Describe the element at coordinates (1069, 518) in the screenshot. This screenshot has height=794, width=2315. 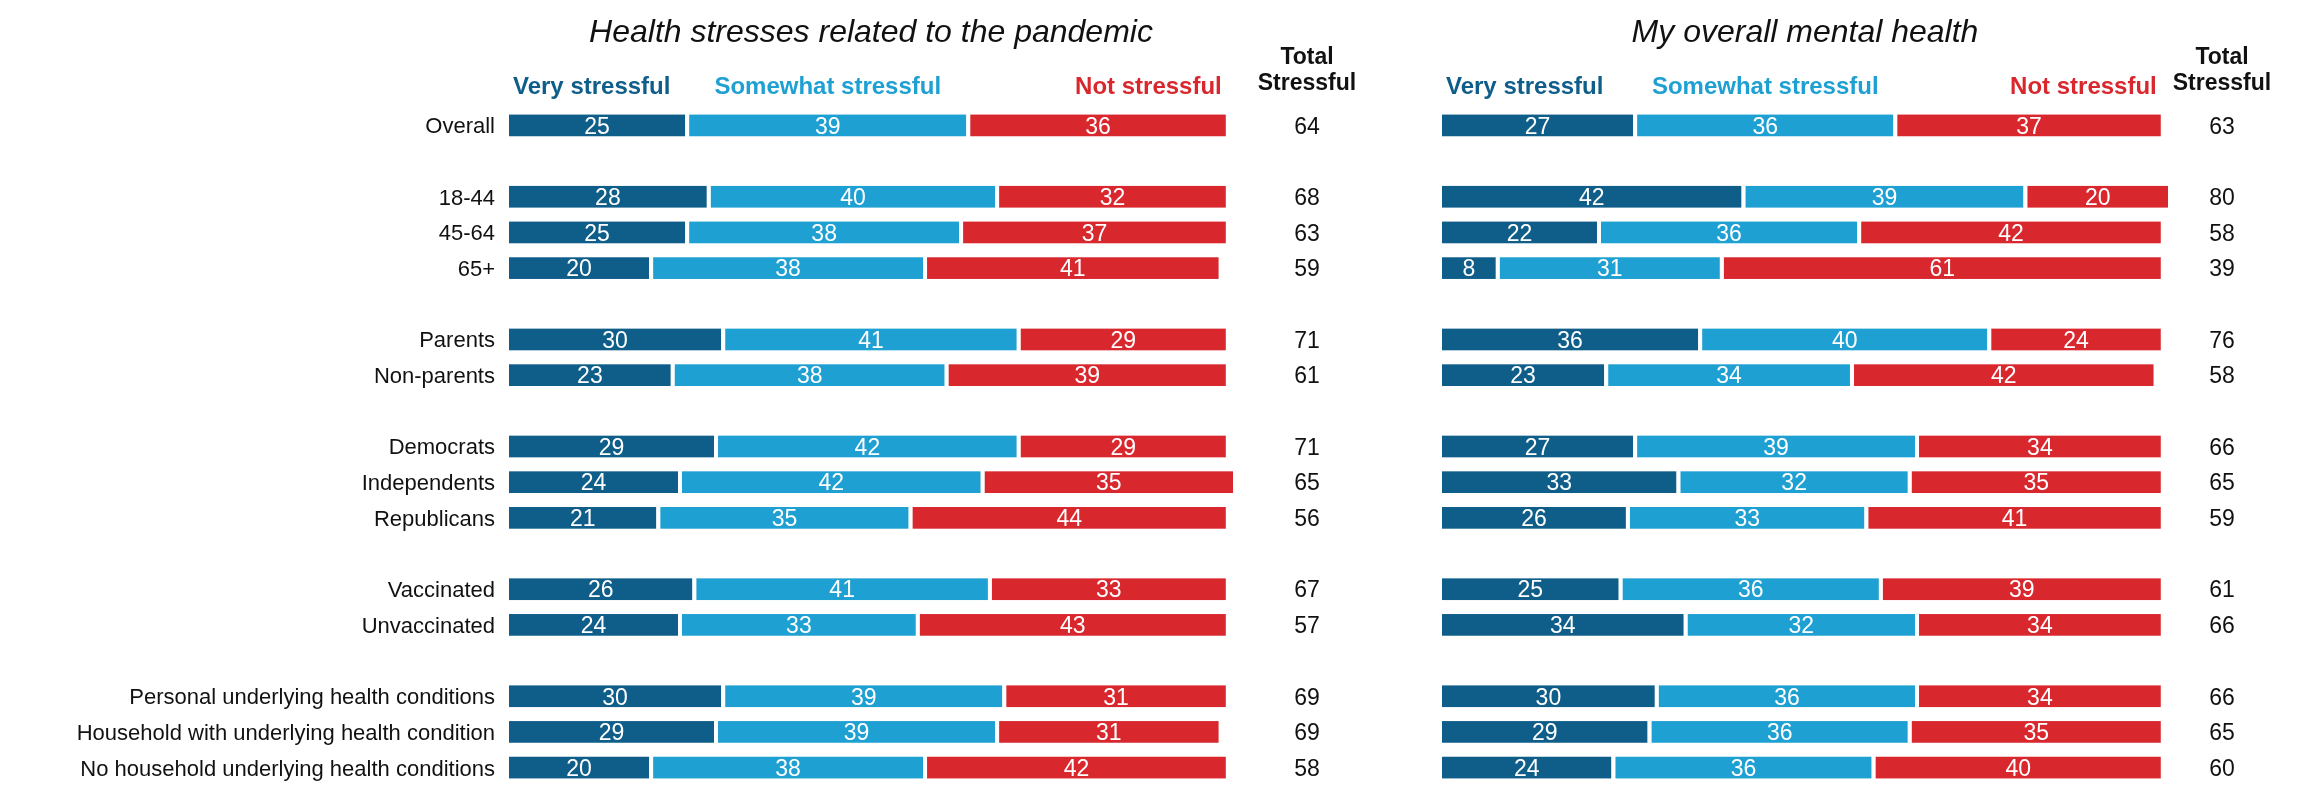
I see `data-label: 44` at that location.